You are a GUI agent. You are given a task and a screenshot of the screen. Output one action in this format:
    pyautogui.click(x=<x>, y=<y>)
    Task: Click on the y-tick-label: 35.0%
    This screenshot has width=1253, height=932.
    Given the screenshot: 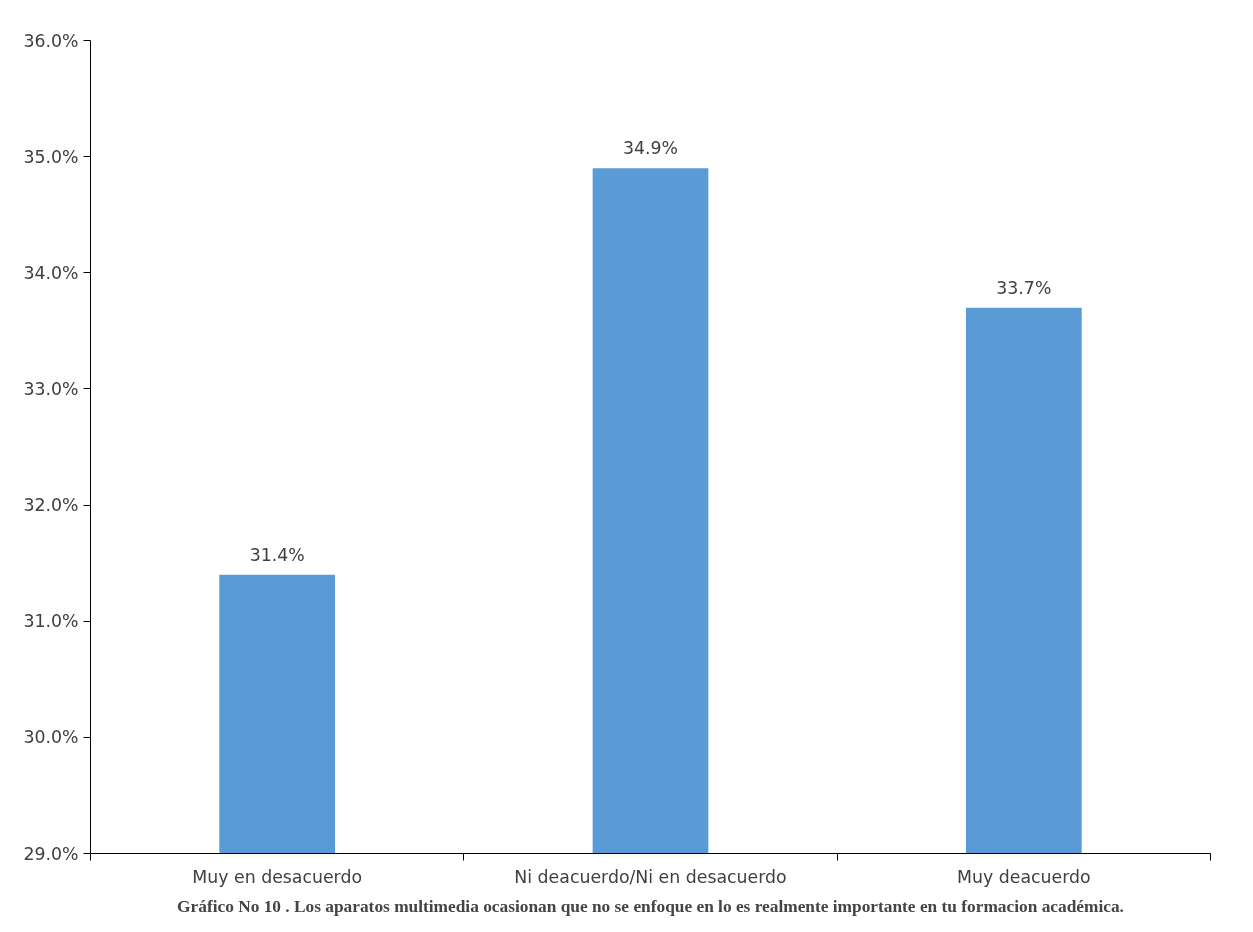 What is the action you would take?
    pyautogui.click(x=51, y=156)
    